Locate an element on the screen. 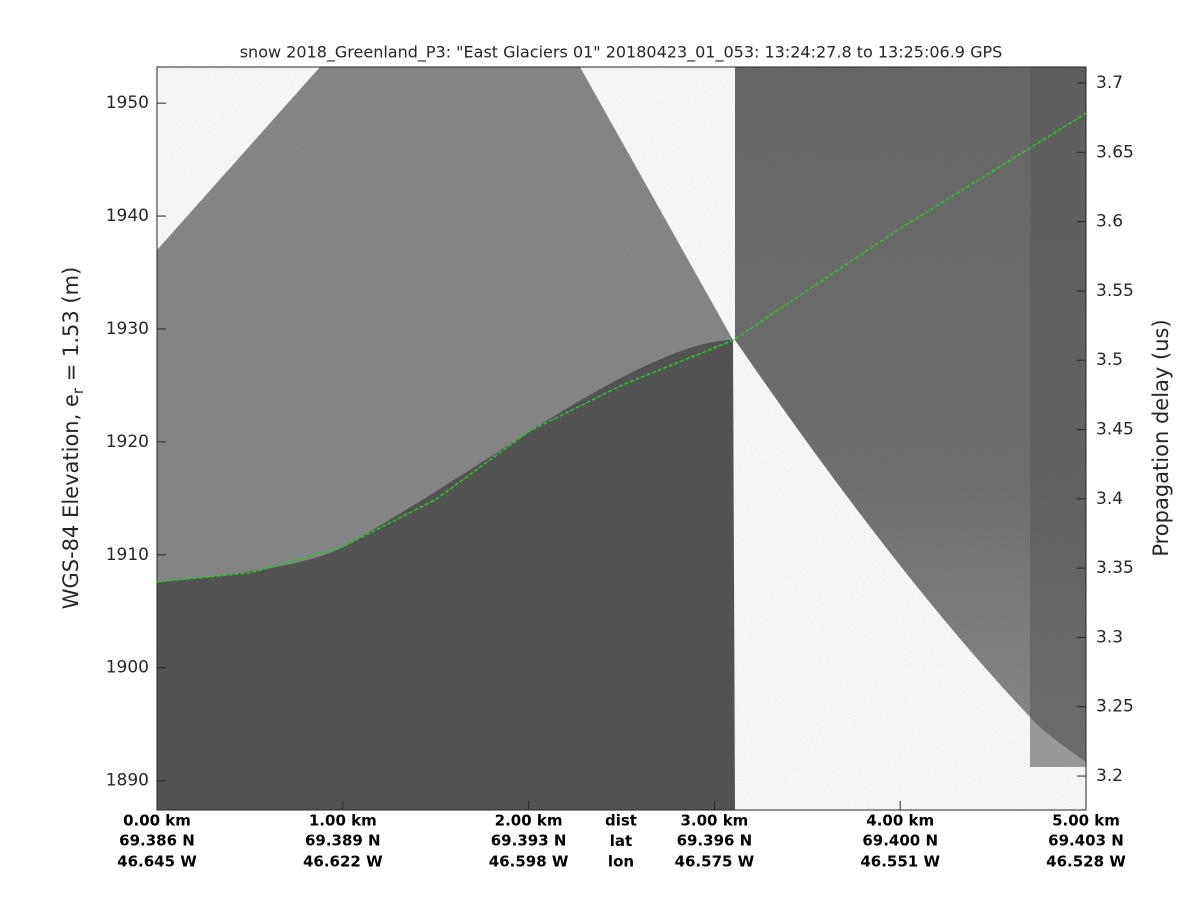 The width and height of the screenshot is (1200, 904). x-tick-label: 3.00 km is located at coordinates (714, 821).